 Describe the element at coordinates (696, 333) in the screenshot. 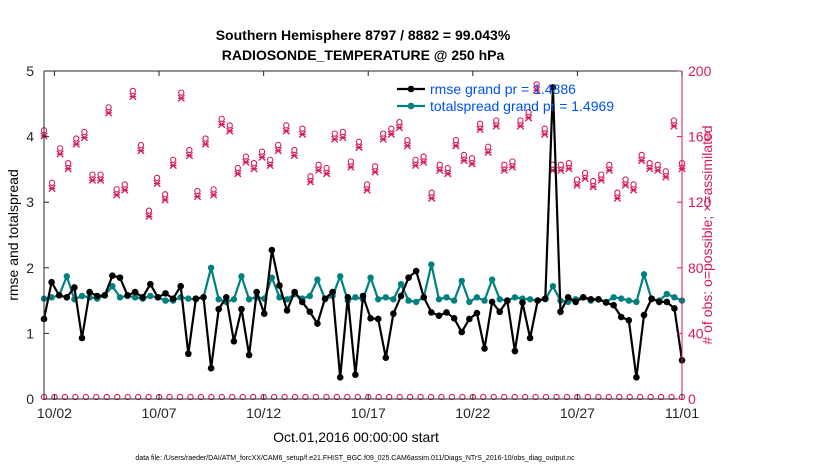

I see `y-tick-label-right: 40` at that location.